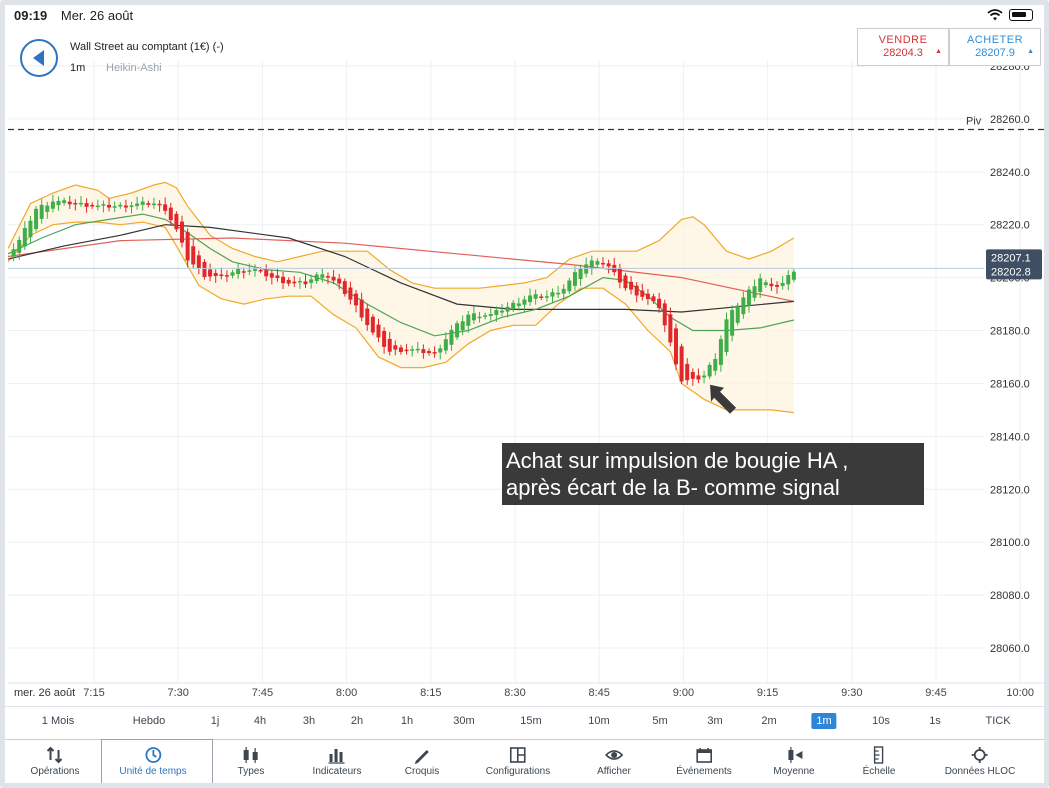 This screenshot has width=1049, height=788. What do you see at coordinates (704, 771) in the screenshot?
I see `toolbar-label: Événements` at bounding box center [704, 771].